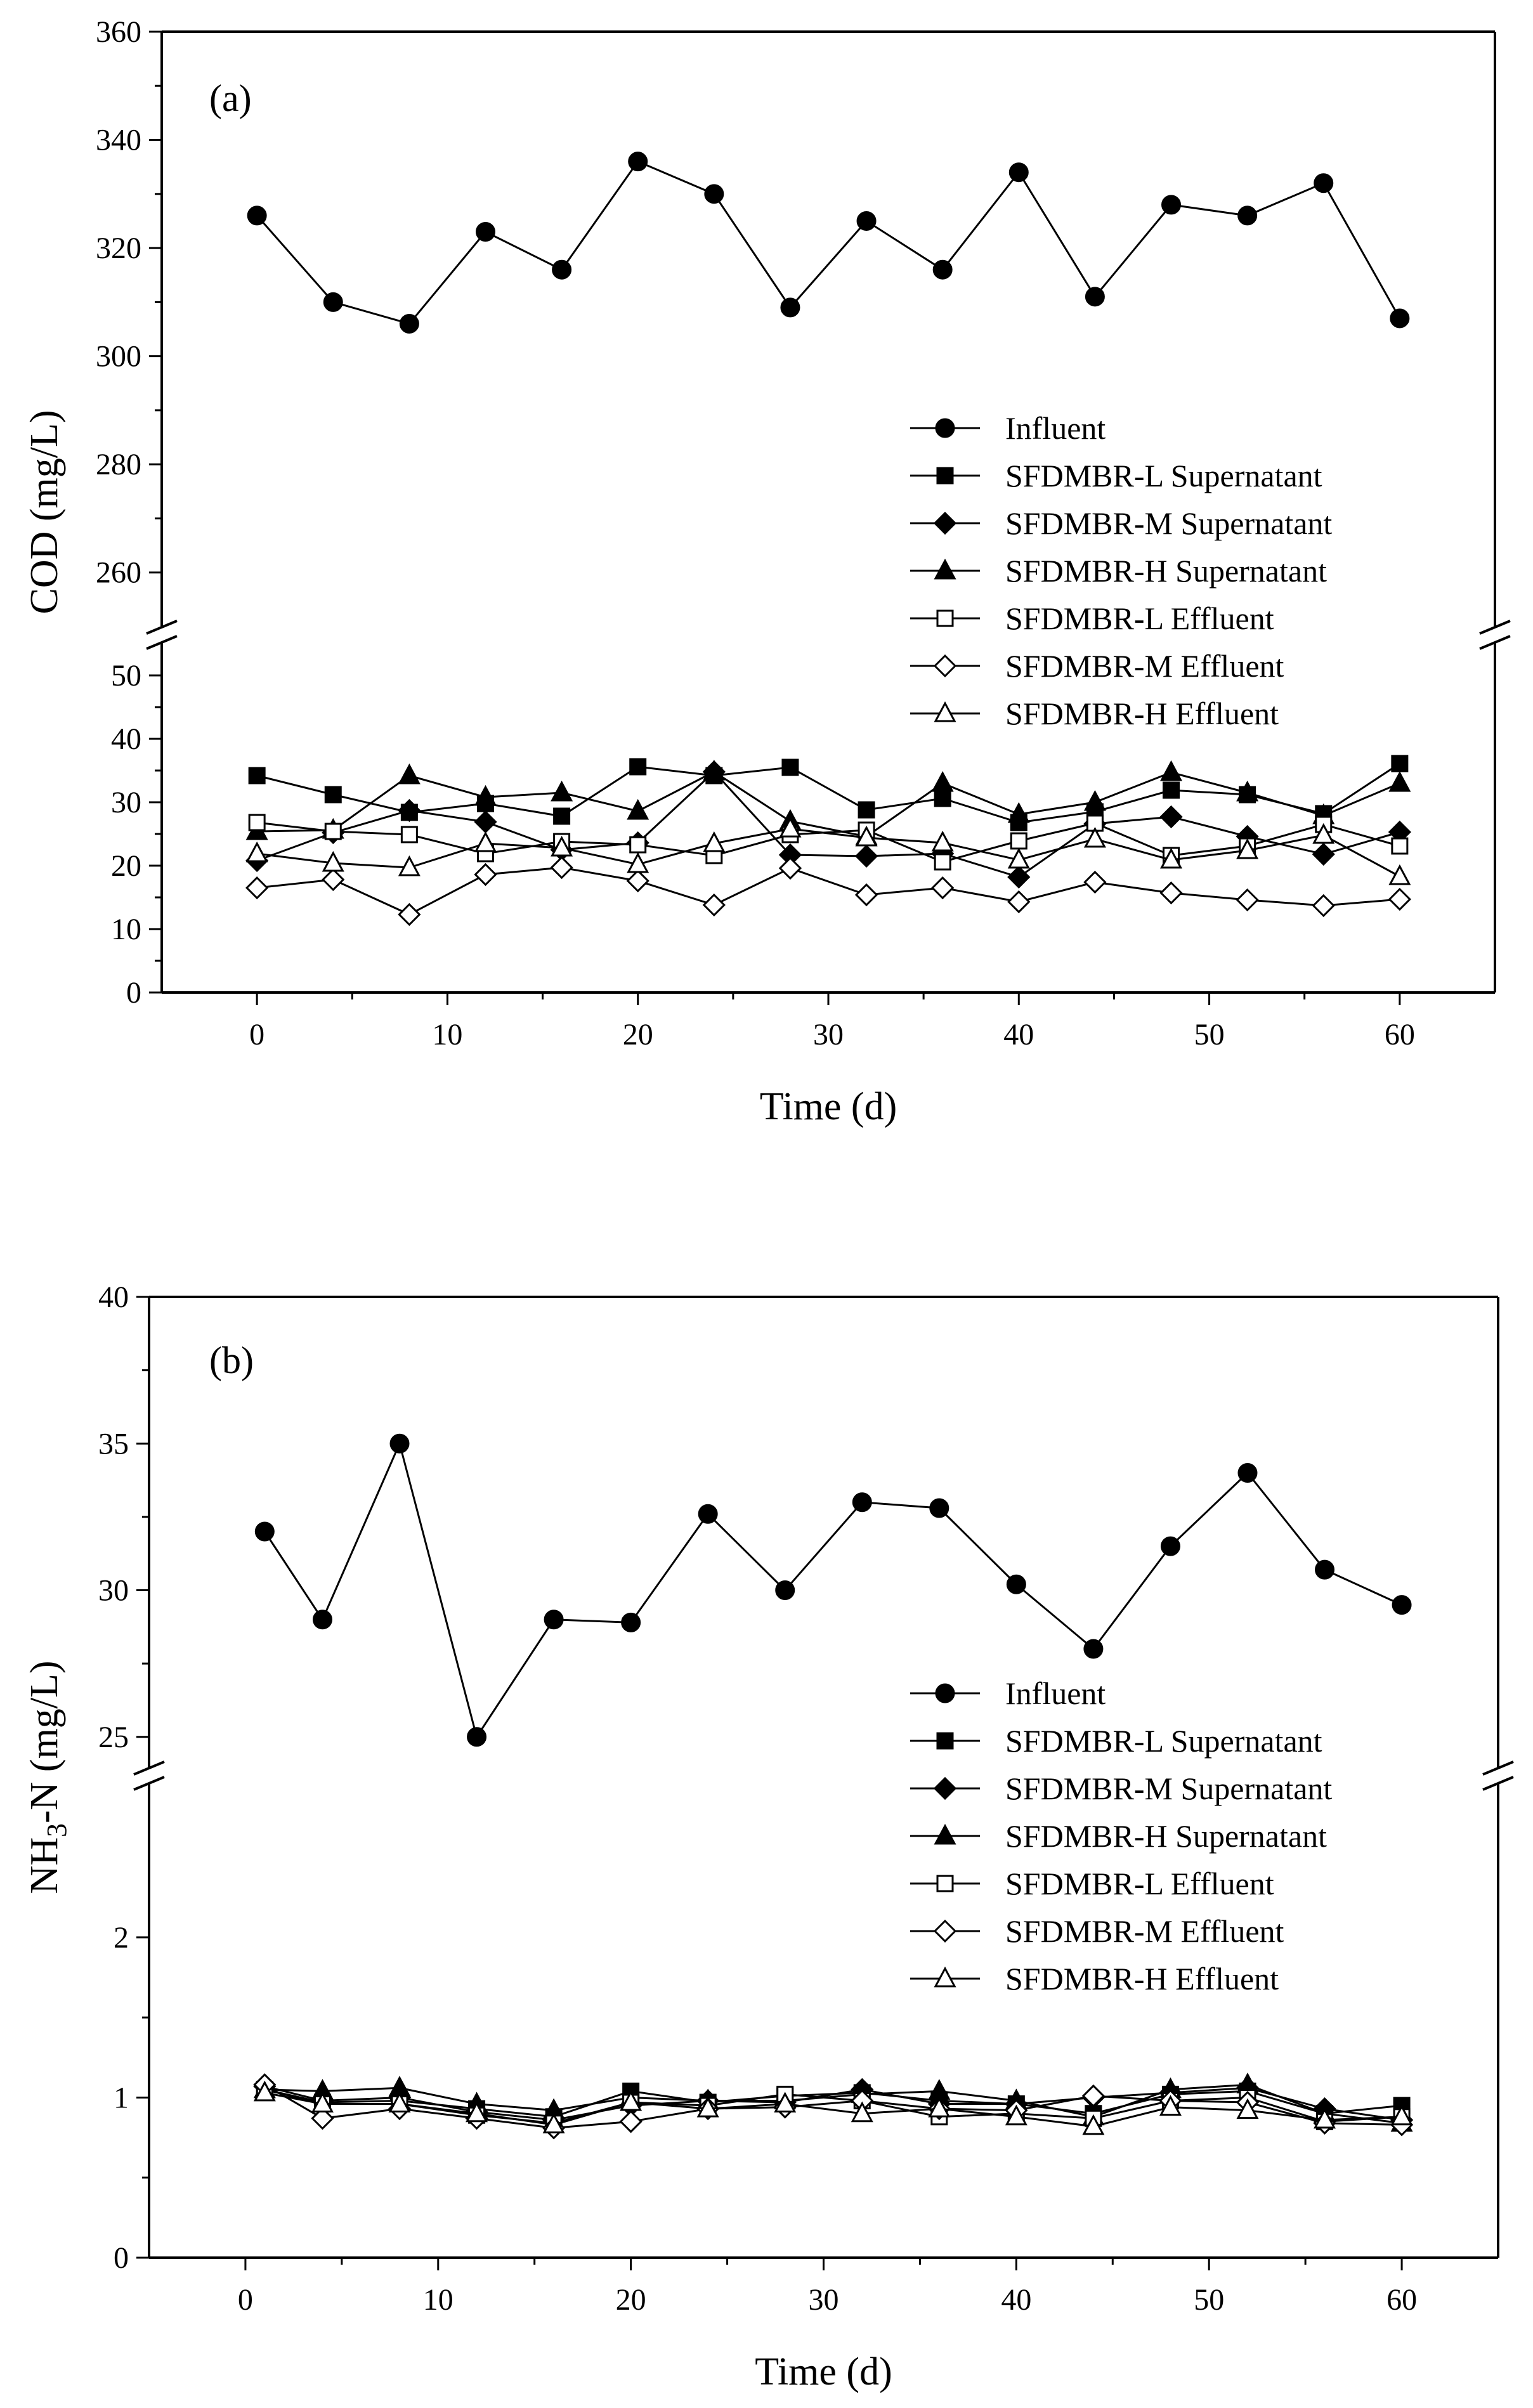 Image resolution: width=1533 pixels, height=2408 pixels. What do you see at coordinates (231, 1360) in the screenshot?
I see `panel-label: (b)` at bounding box center [231, 1360].